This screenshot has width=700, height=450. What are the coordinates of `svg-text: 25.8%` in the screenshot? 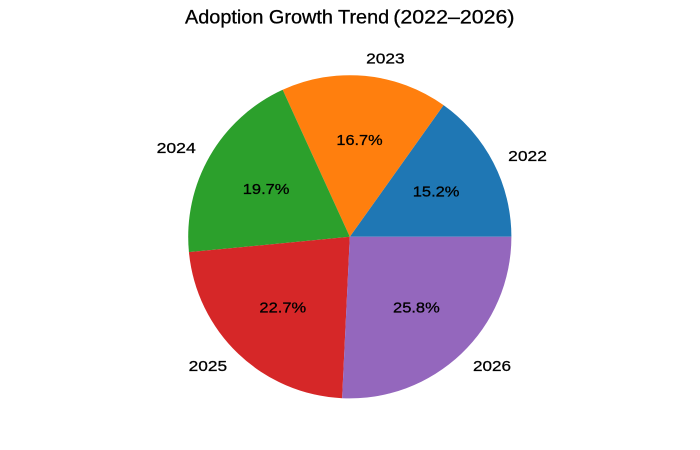 It's located at (416, 308).